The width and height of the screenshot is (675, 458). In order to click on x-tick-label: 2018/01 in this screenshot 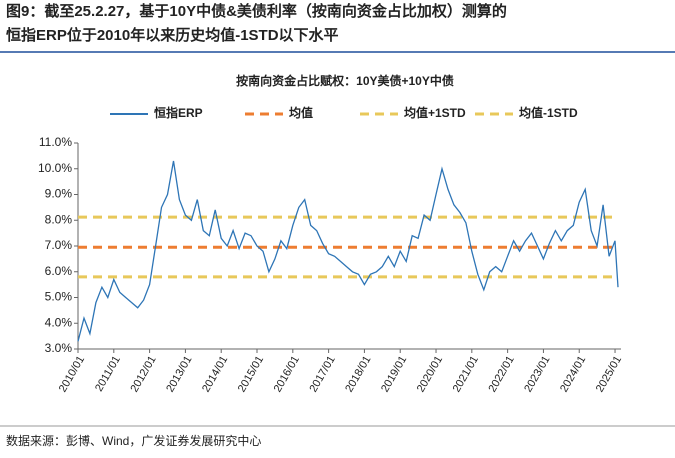, I will do `click(358, 374)`.